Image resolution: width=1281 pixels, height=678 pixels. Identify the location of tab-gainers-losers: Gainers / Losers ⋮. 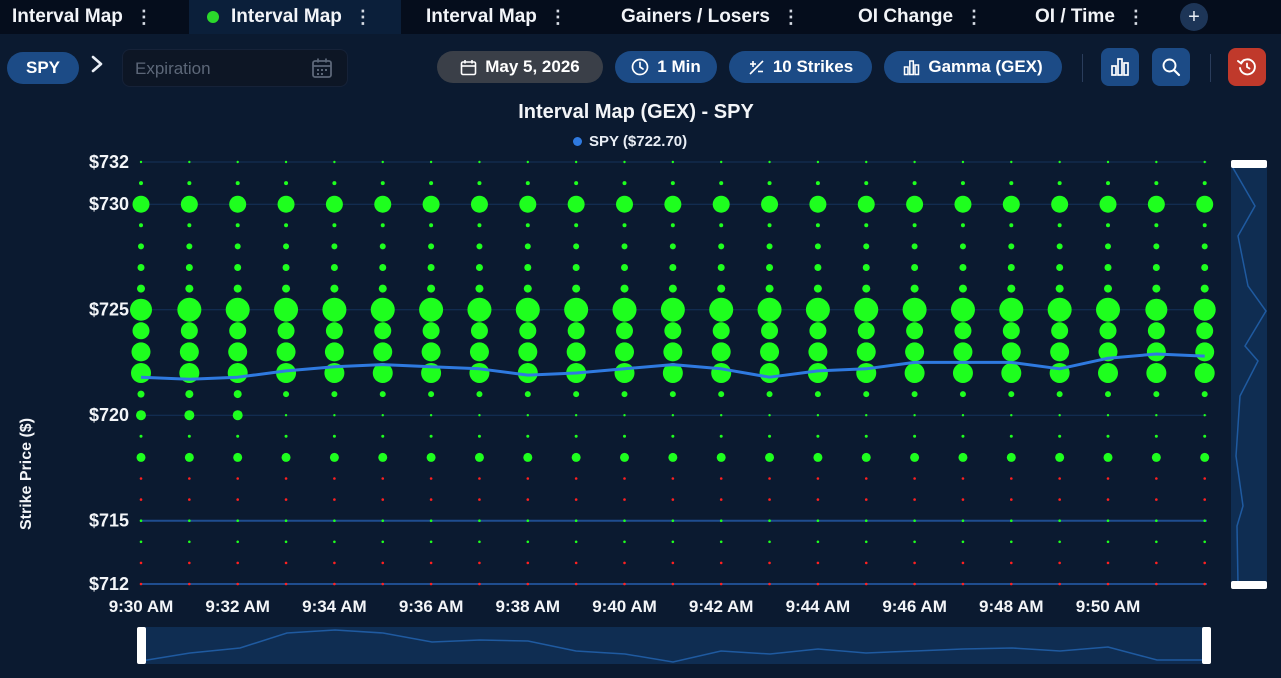
(710, 17).